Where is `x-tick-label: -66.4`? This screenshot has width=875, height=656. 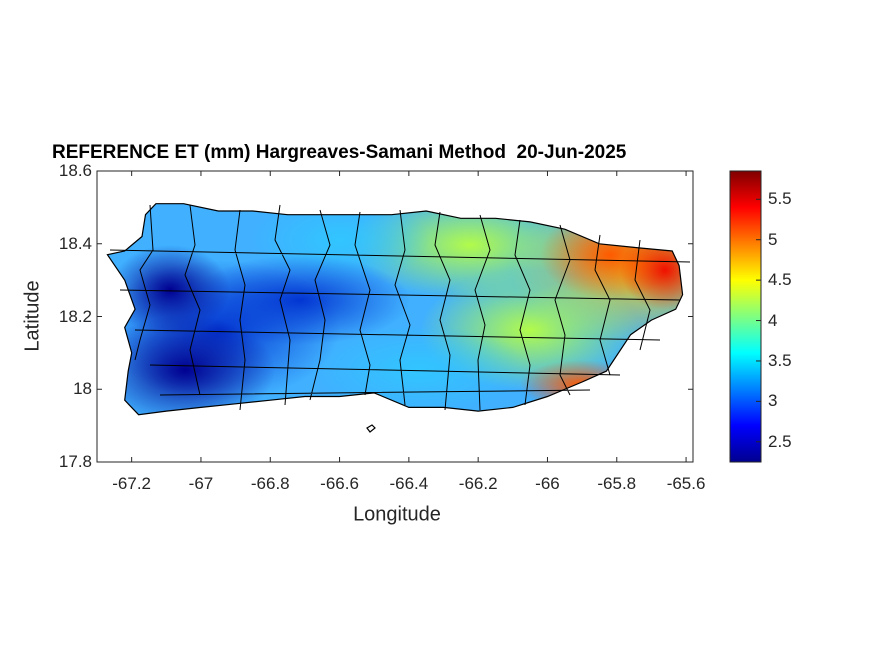
x-tick-label: -66.4 is located at coordinates (409, 483).